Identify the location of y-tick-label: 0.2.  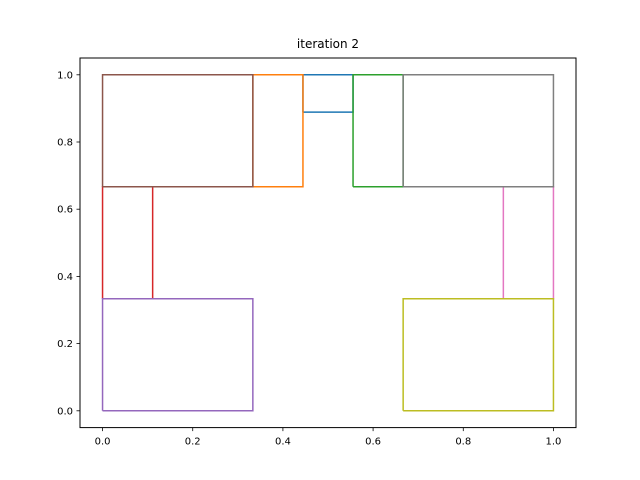
(65, 344).